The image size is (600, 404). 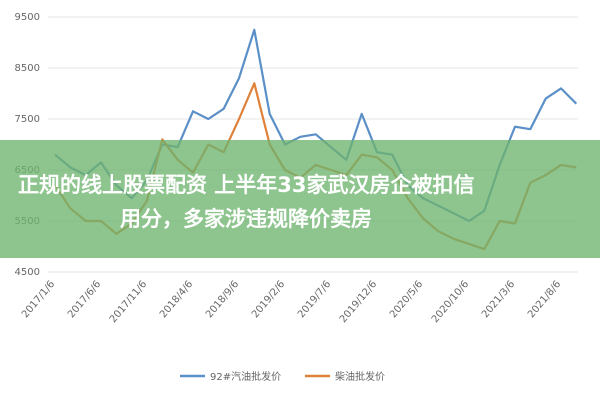 What do you see at coordinates (27, 272) in the screenshot?
I see `y-tick-label: 4500` at bounding box center [27, 272].